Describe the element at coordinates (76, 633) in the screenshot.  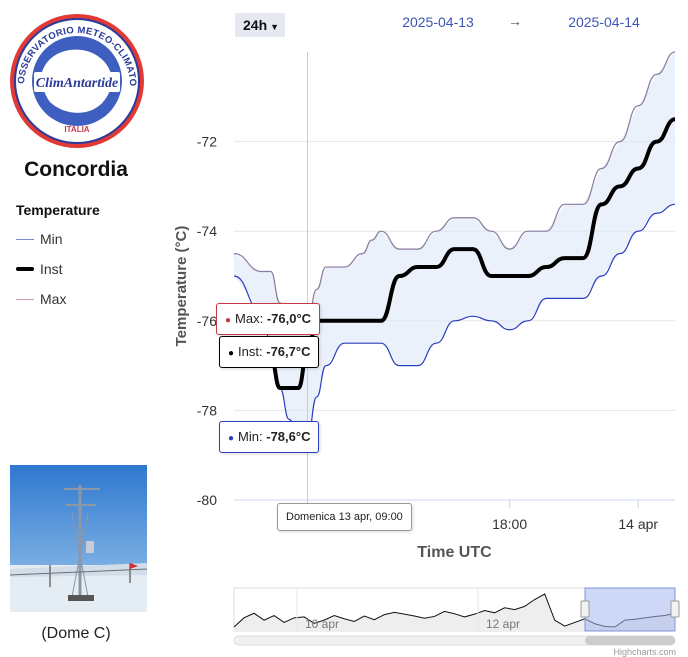
I see `photo-caption: (Dome C)` at that location.